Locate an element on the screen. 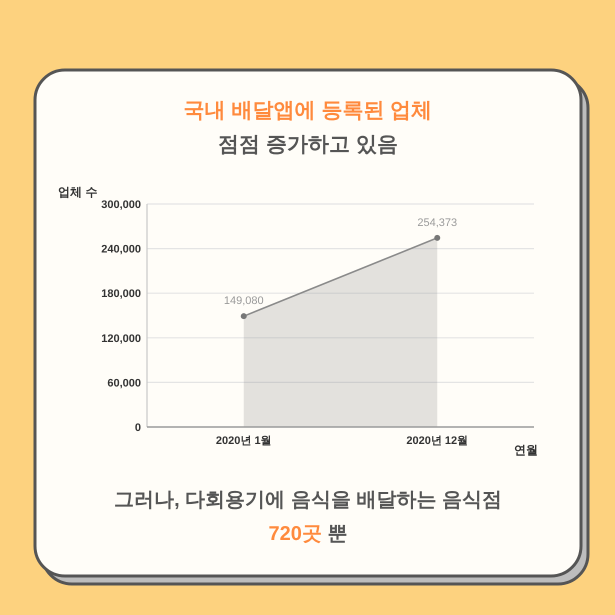 The height and width of the screenshot is (615, 615). chart-title: 국내 배달앱에 등록된 업체 is located at coordinates (308, 110).